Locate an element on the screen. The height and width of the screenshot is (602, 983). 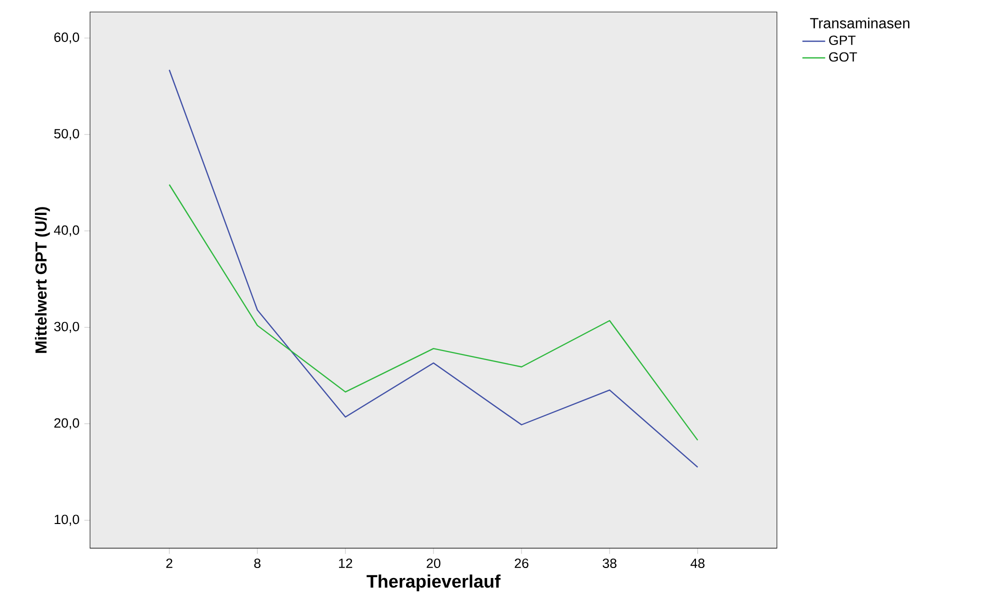
legend-label: GOT is located at coordinates (843, 57).